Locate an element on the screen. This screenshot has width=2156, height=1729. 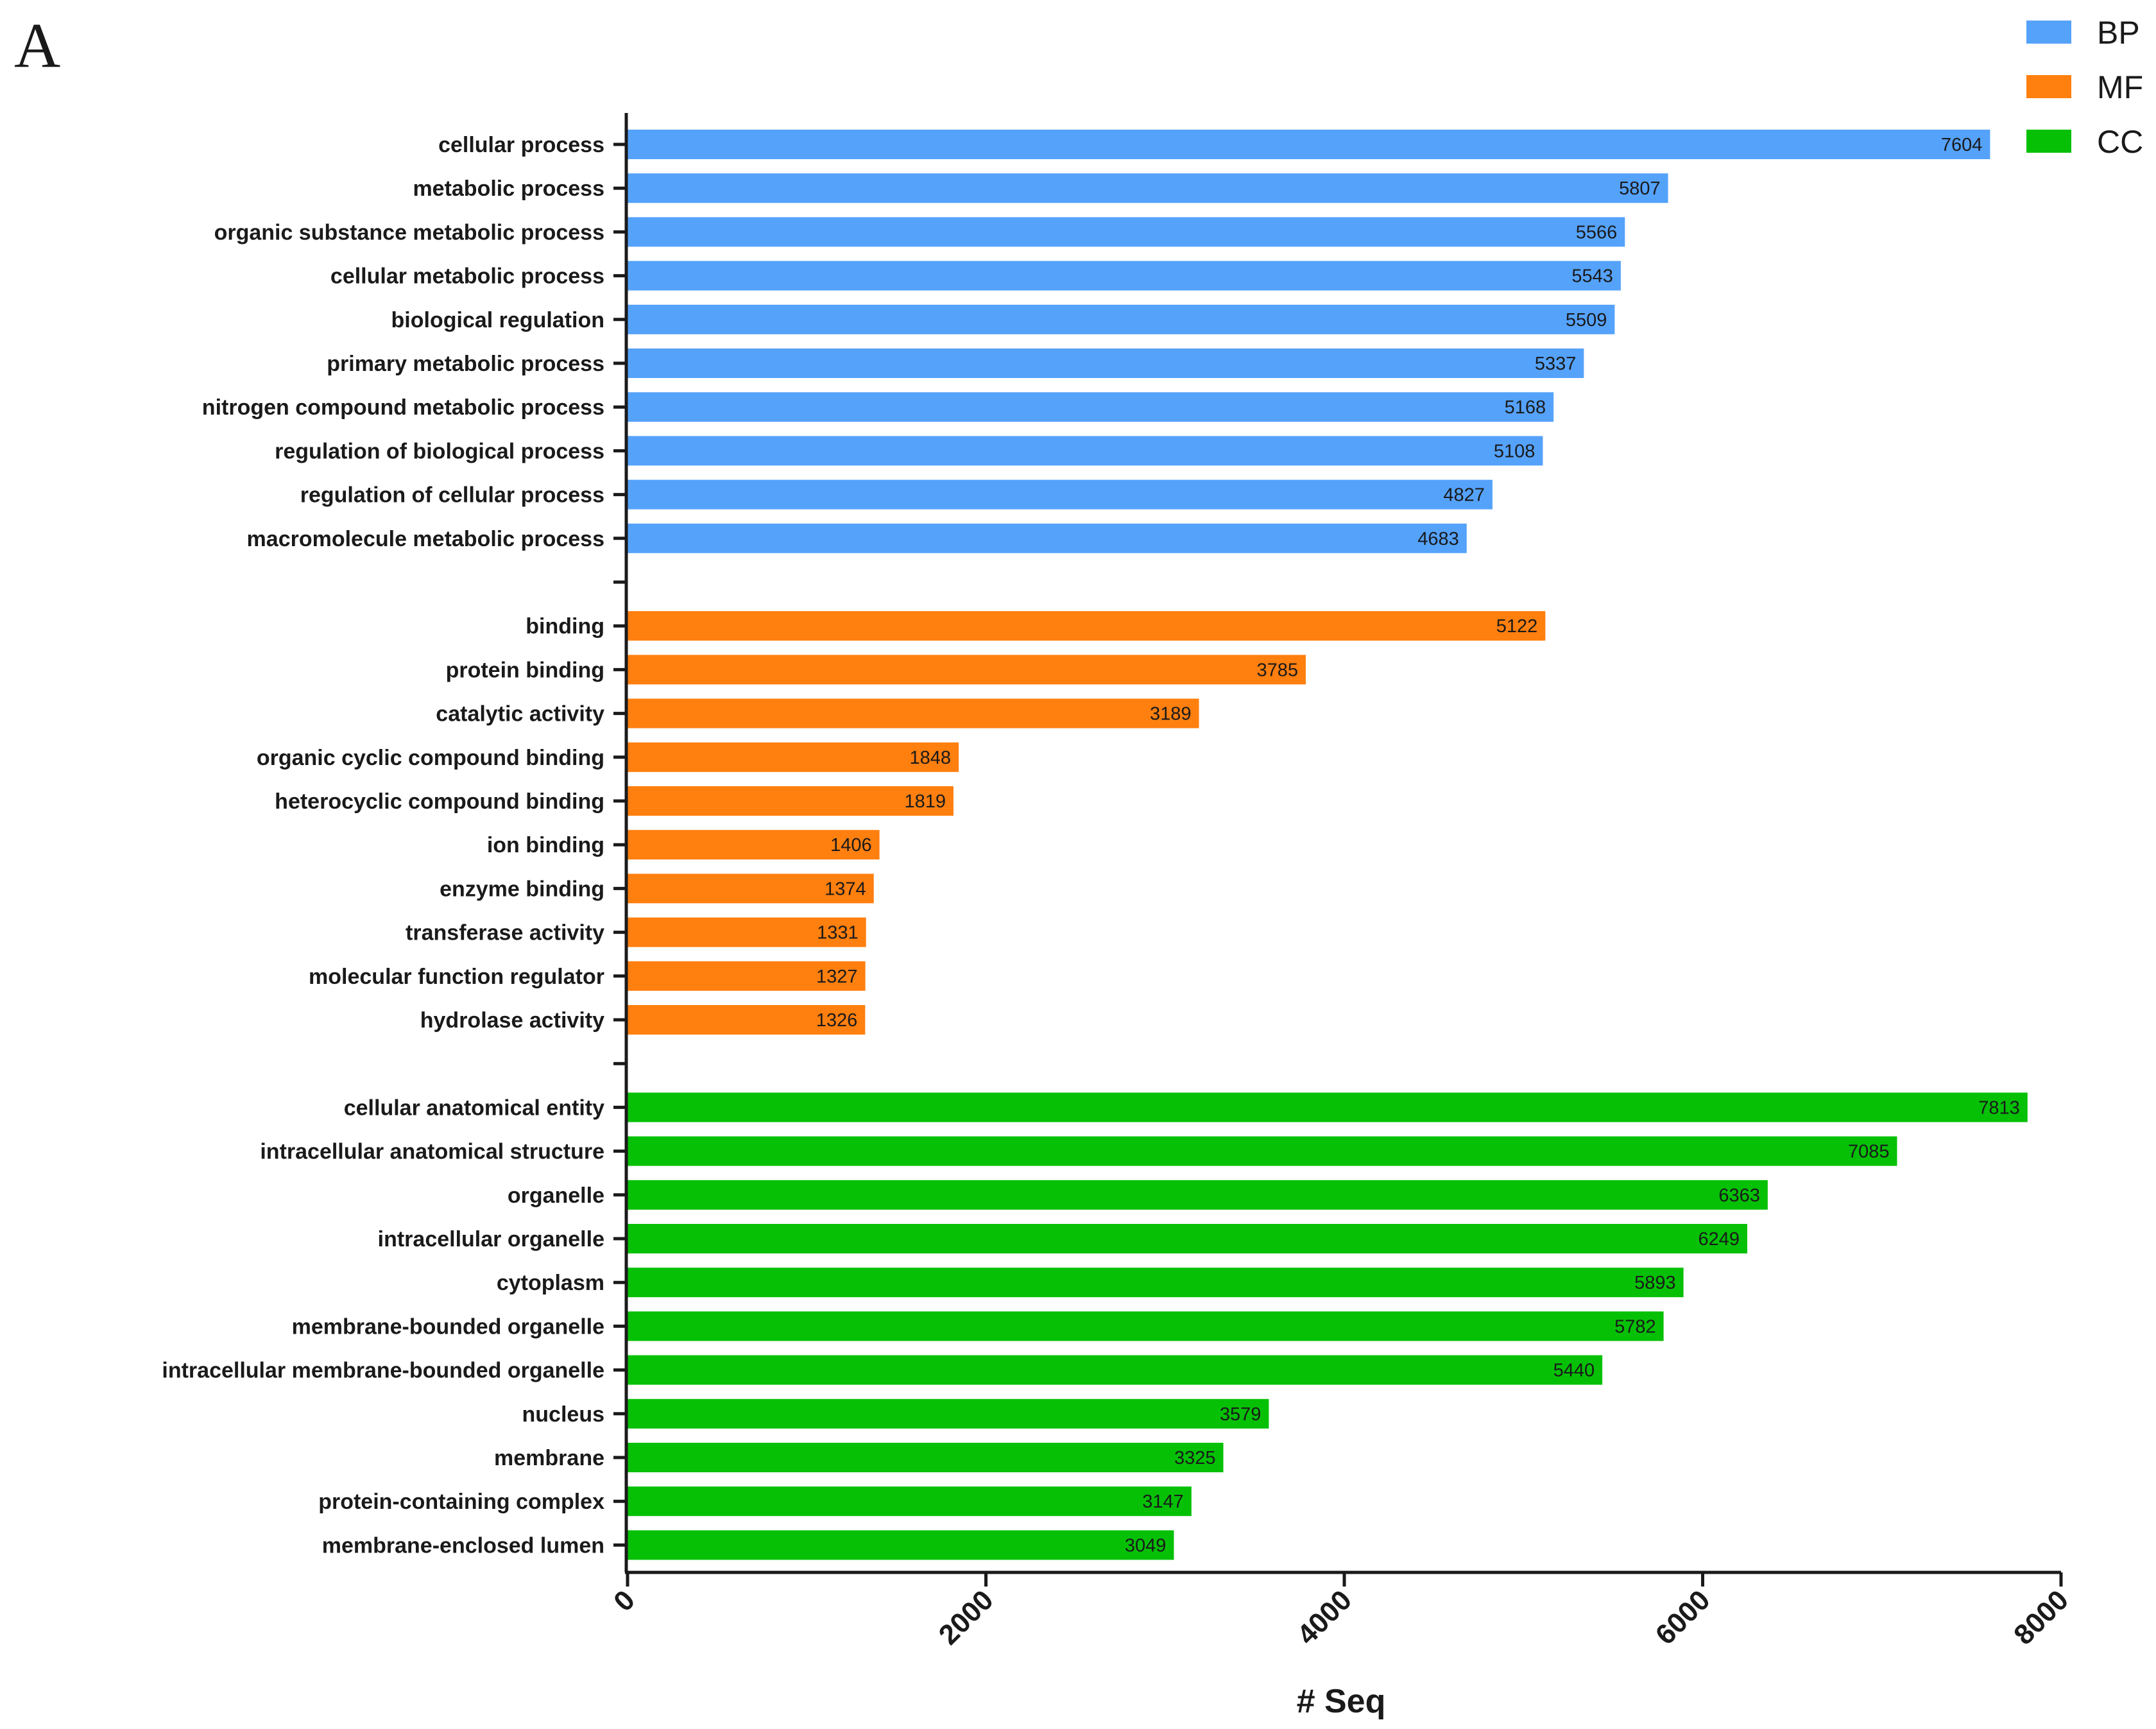
category-label-cellular-metabolic-process: cellular metabolic process is located at coordinates (467, 276).